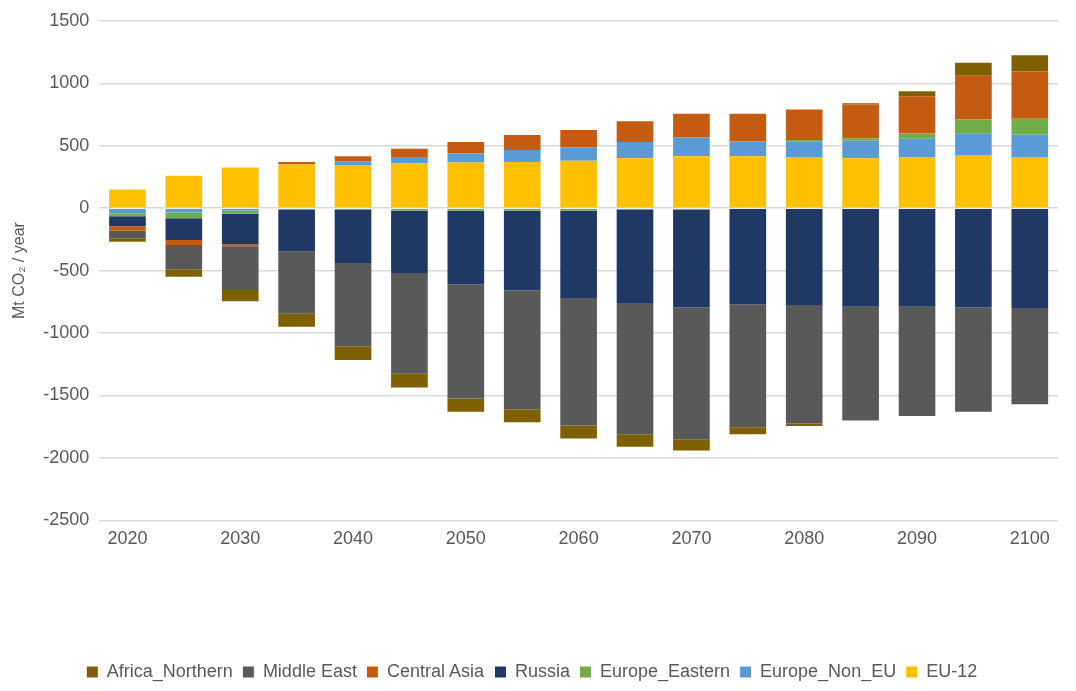 The image size is (1076, 691). What do you see at coordinates (169, 671) in the screenshot?
I see `legend-label: Africa_Northern` at bounding box center [169, 671].